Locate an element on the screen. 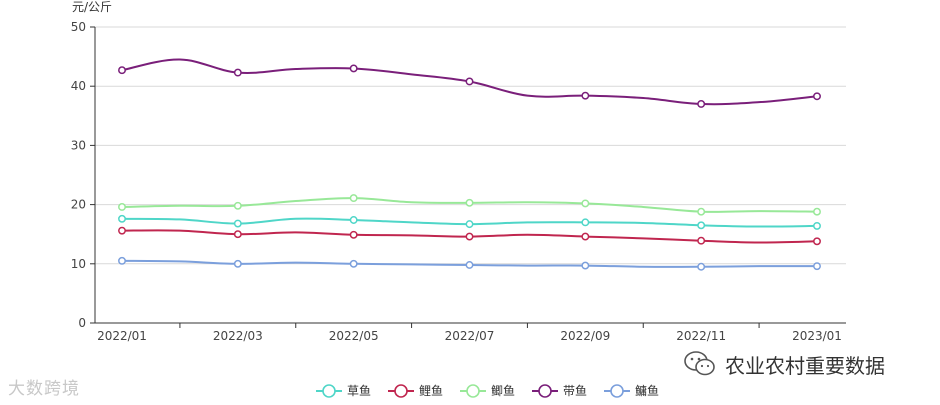  watermark-left-text: 大数跨境 is located at coordinates (44, 389).